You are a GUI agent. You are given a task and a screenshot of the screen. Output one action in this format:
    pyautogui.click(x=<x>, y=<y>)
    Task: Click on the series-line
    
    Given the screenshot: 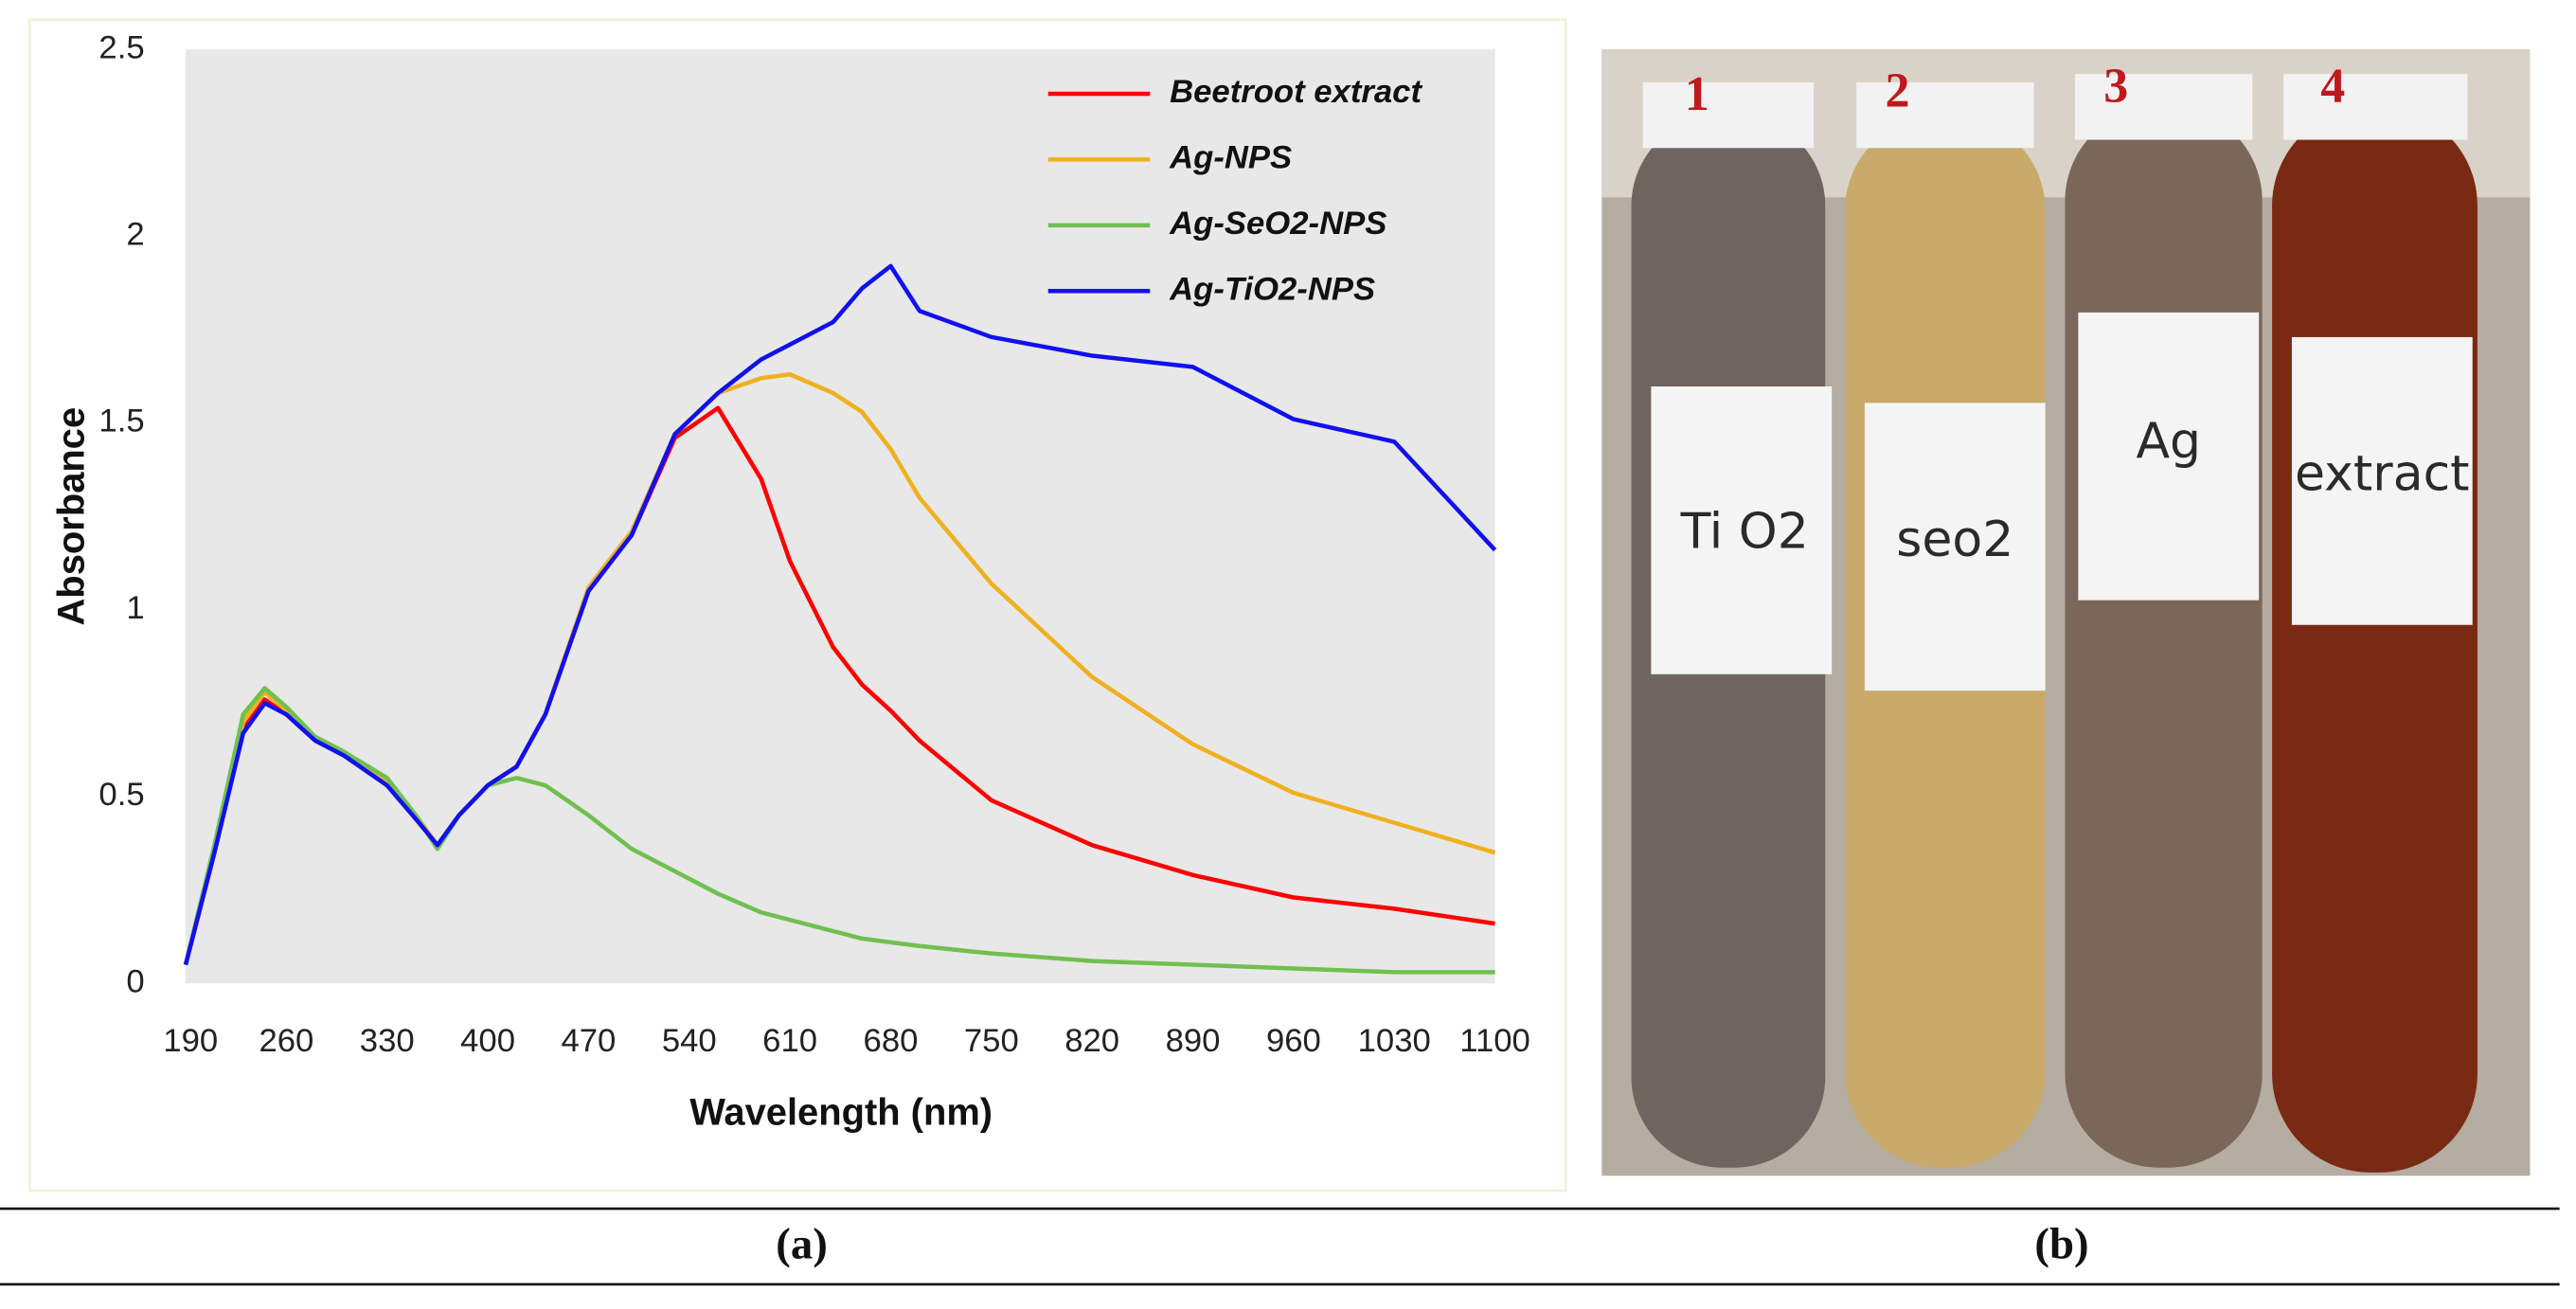 What is the action you would take?
    pyautogui.click(x=839, y=831)
    